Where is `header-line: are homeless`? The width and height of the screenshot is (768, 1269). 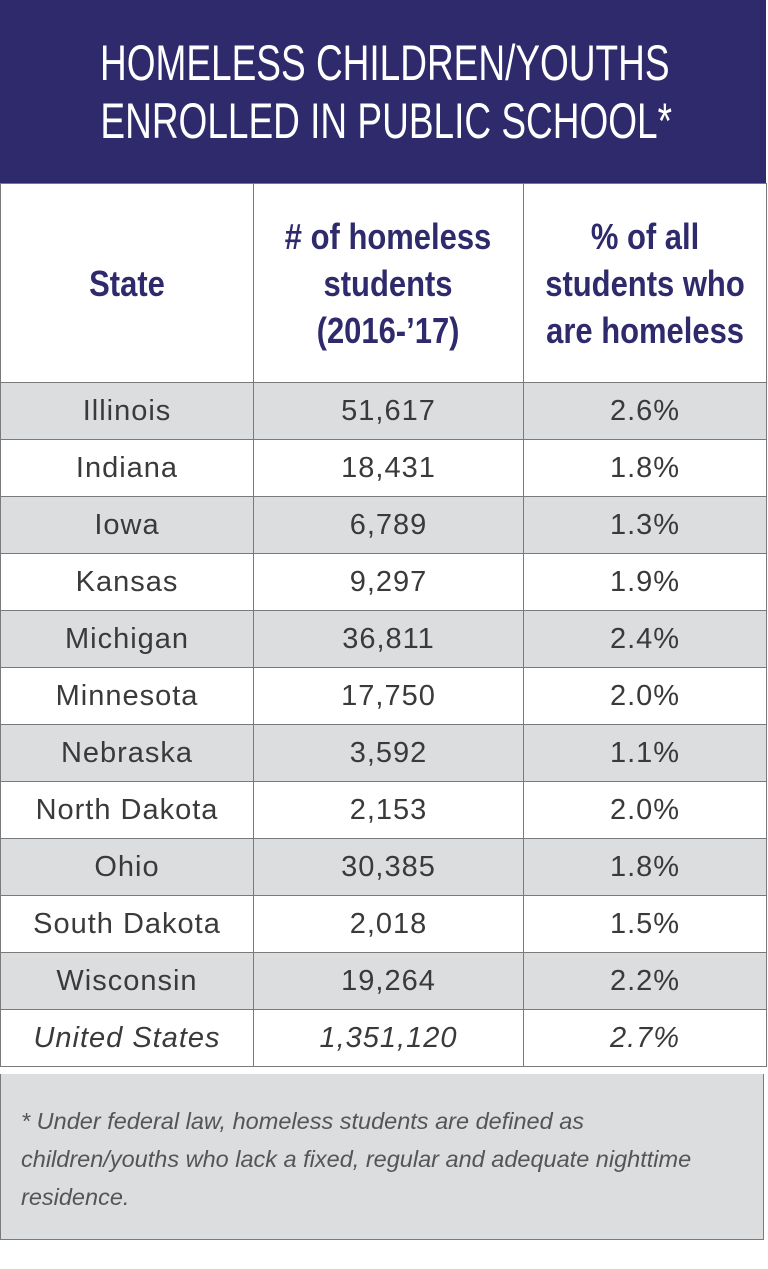
header-line: are homeless is located at coordinates (645, 330).